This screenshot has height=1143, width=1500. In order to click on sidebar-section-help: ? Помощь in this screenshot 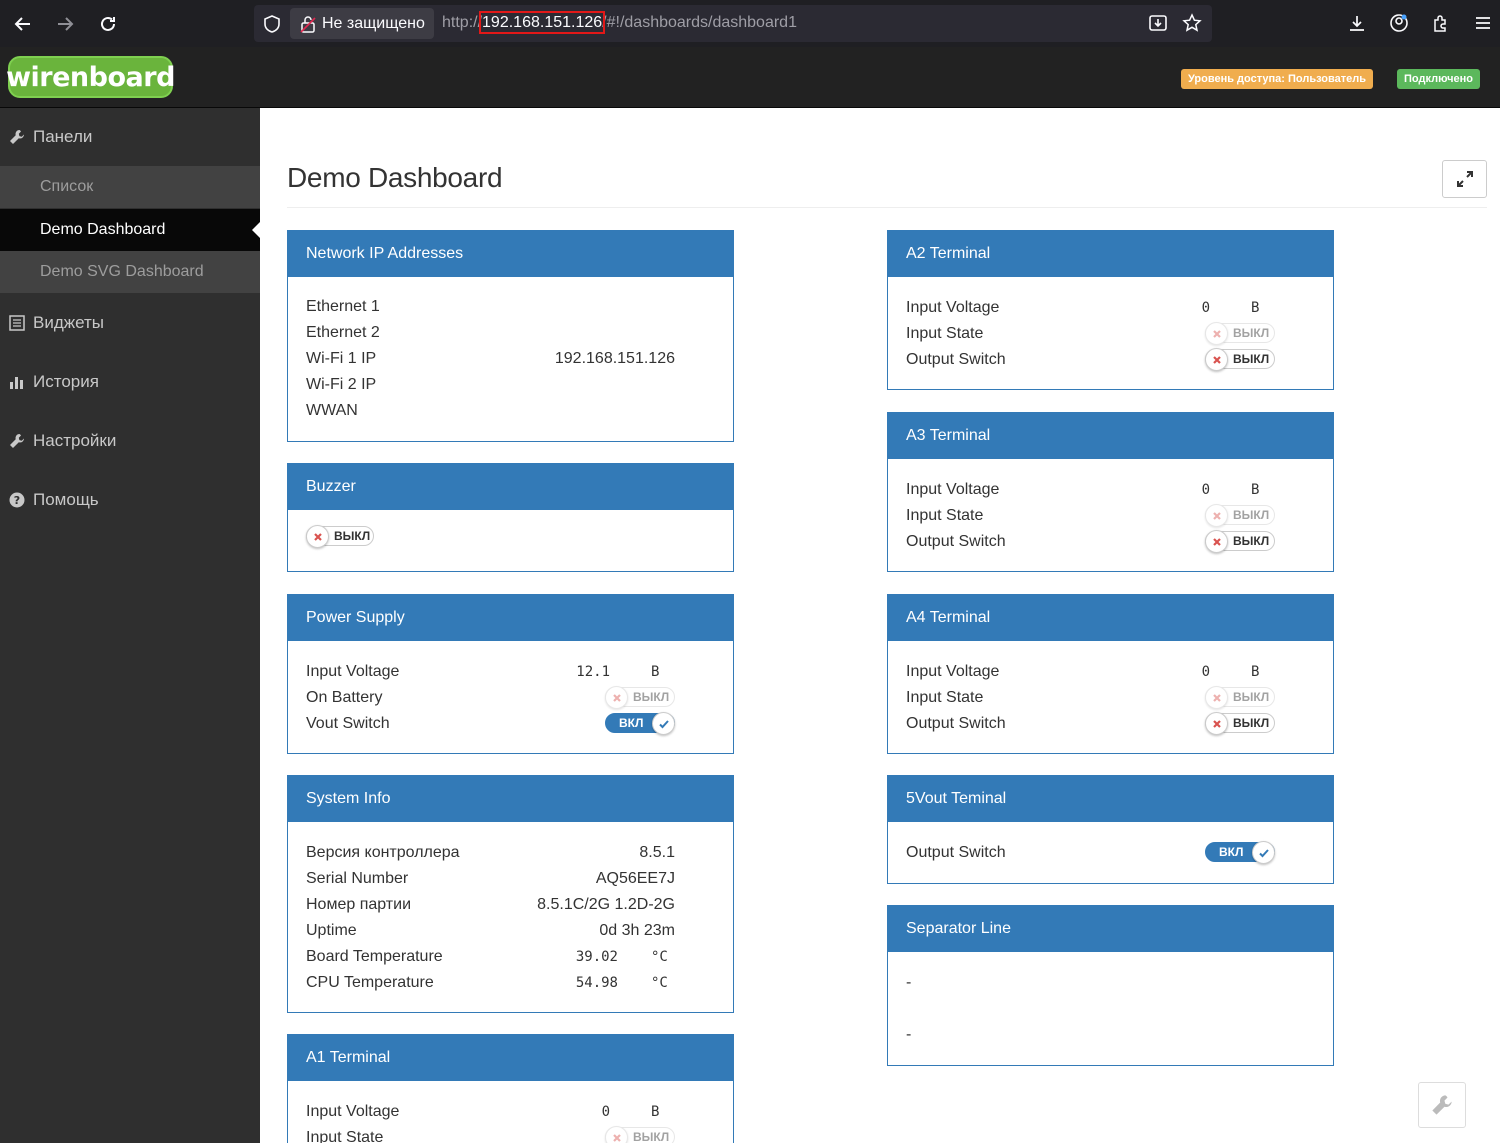, I will do `click(130, 500)`.